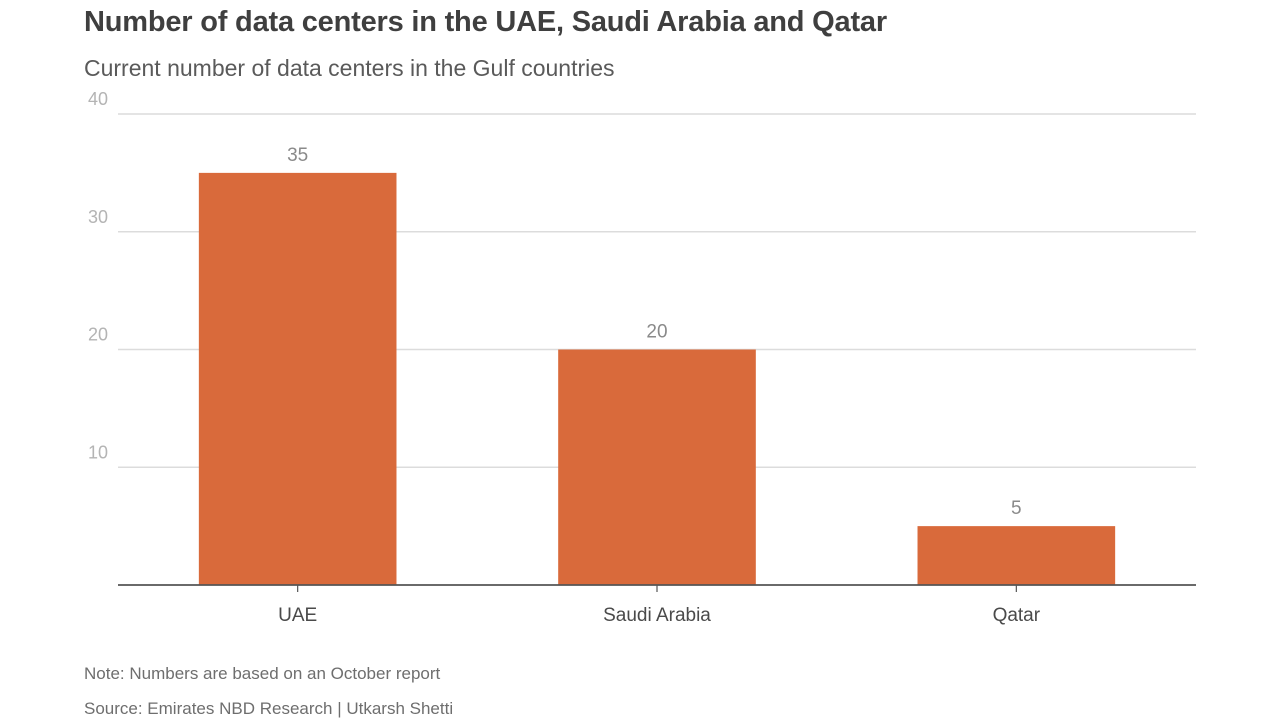 Image resolution: width=1280 pixels, height=720 pixels. What do you see at coordinates (656, 332) in the screenshot?
I see `data-label: 20` at bounding box center [656, 332].